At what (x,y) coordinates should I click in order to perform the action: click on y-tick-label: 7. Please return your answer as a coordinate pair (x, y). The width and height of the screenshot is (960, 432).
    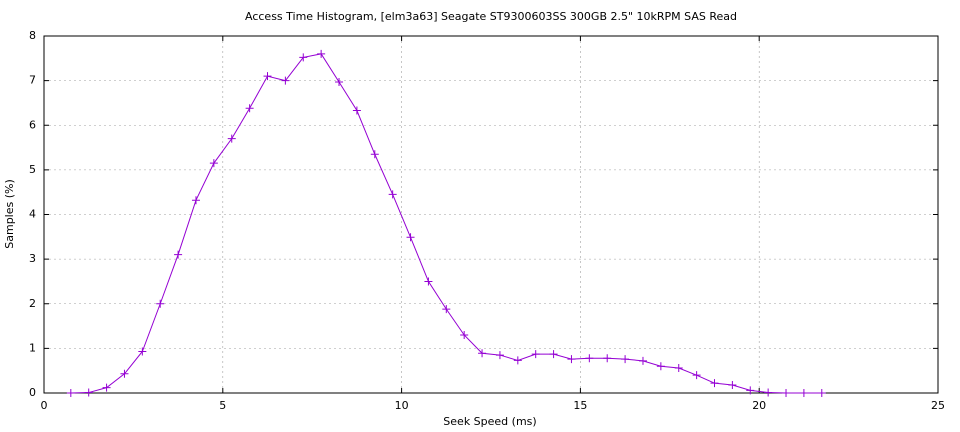
    Looking at the image, I should click on (32, 80).